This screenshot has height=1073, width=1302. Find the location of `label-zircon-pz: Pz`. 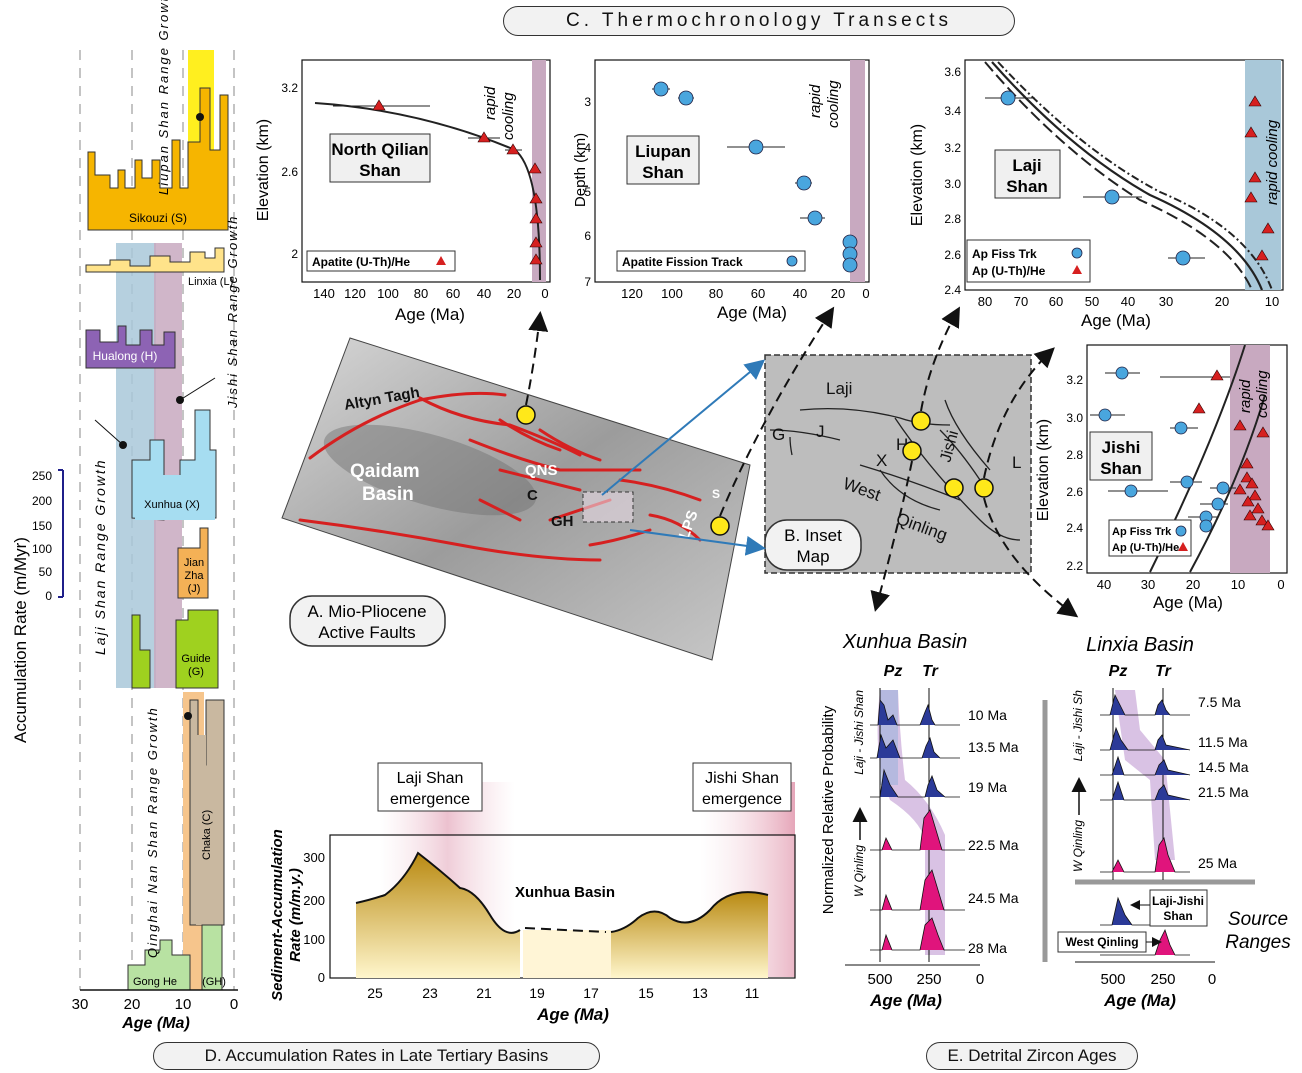

label-zircon-pz: Pz is located at coordinates (893, 671).